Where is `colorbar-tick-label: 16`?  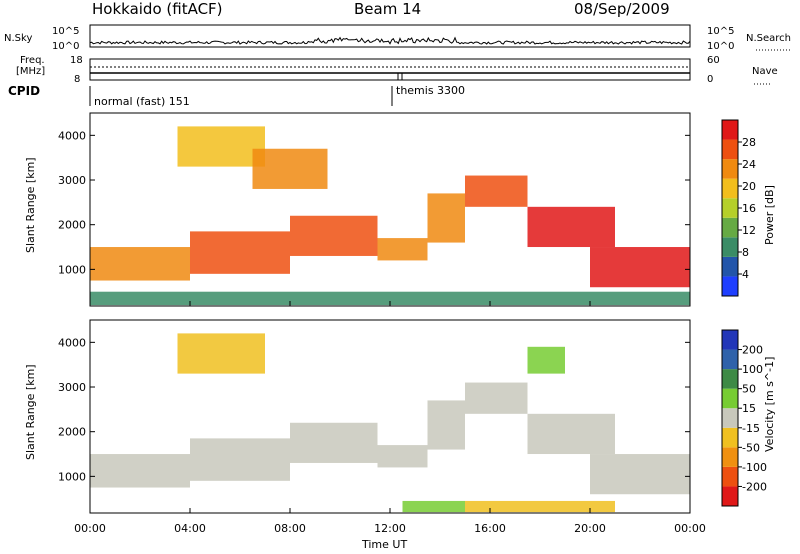 colorbar-tick-label: 16 is located at coordinates (749, 208).